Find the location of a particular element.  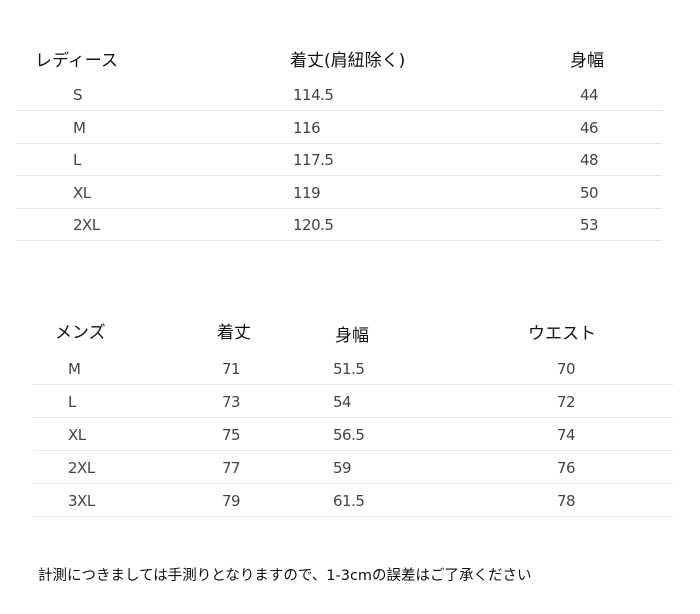

table-cell: 114.5 is located at coordinates (313, 95).